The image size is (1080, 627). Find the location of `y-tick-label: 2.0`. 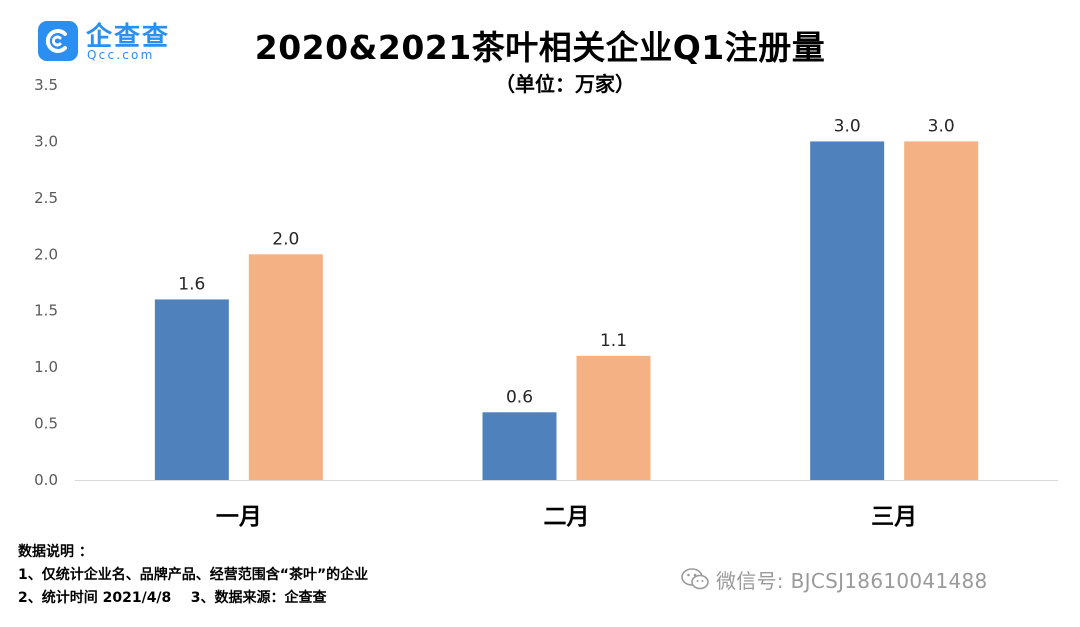

y-tick-label: 2.0 is located at coordinates (46, 254).